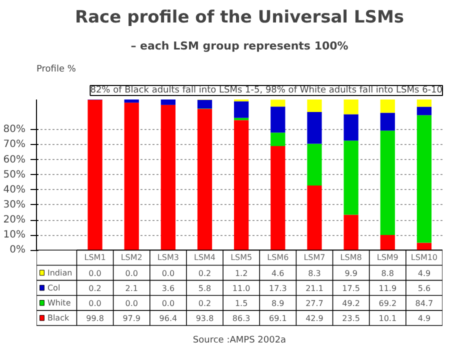 This screenshot has height=350, width=450. What do you see at coordinates (387, 273) in the screenshot?
I see `data-label: 8.8` at bounding box center [387, 273].